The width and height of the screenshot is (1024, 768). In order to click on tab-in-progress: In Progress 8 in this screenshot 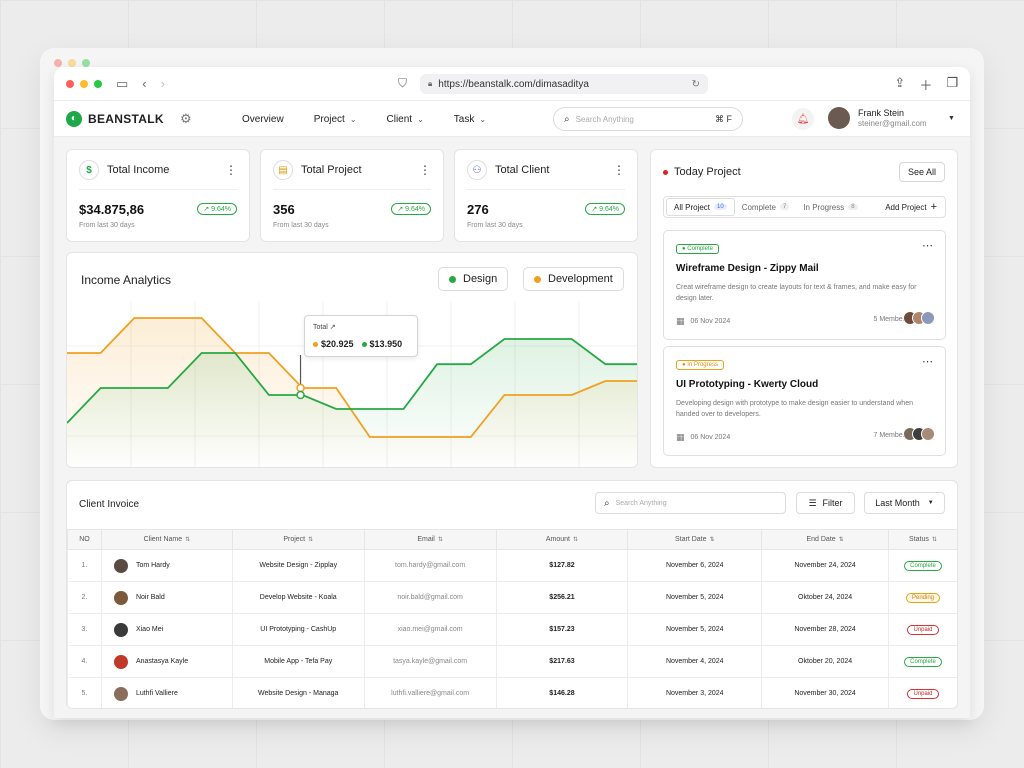, I will do `click(830, 207)`.